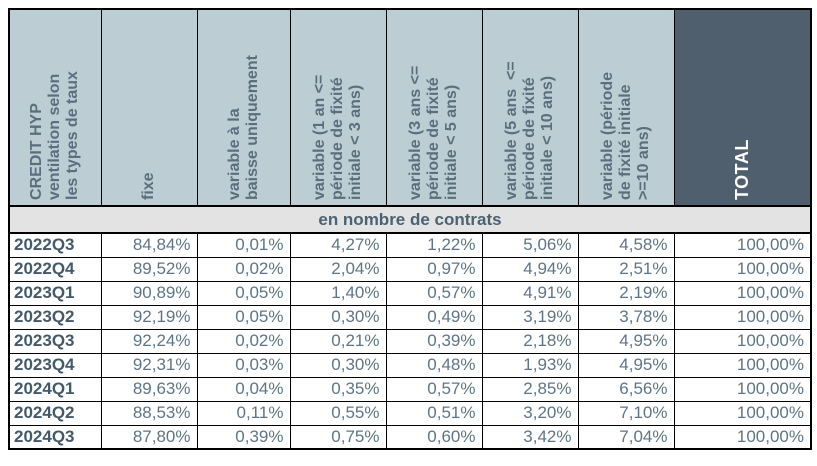  What do you see at coordinates (55, 341) in the screenshot?
I see `quarter-label-cell: 2023Q3` at bounding box center [55, 341].